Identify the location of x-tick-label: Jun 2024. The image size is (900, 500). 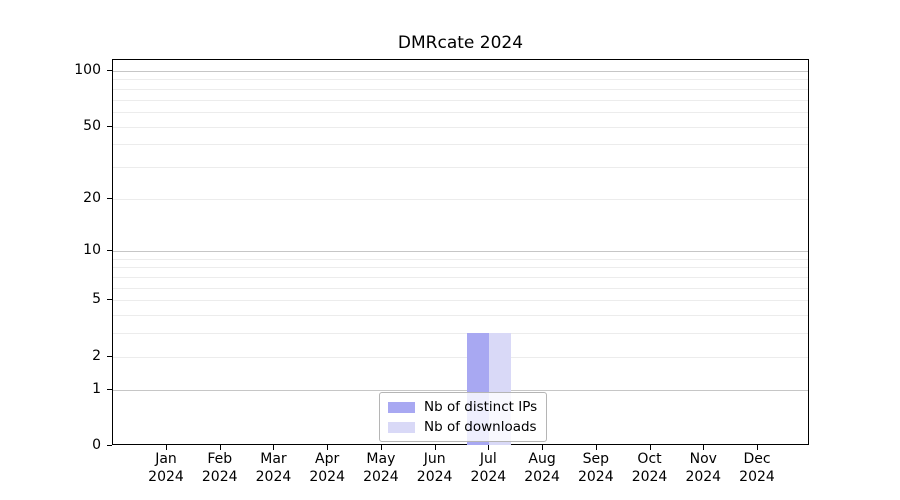
(435, 468).